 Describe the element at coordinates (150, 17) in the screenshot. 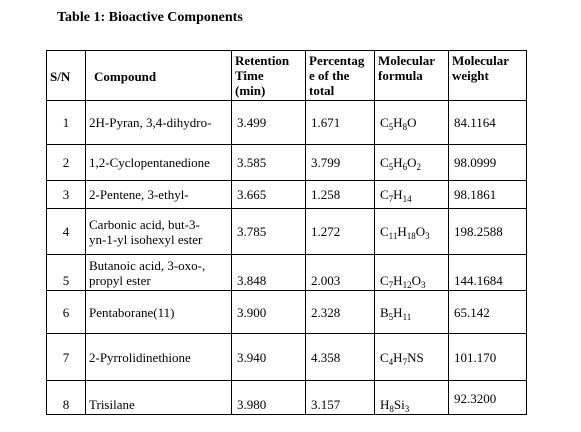

I see `table-caption: Table 1: Bioactive Components` at that location.